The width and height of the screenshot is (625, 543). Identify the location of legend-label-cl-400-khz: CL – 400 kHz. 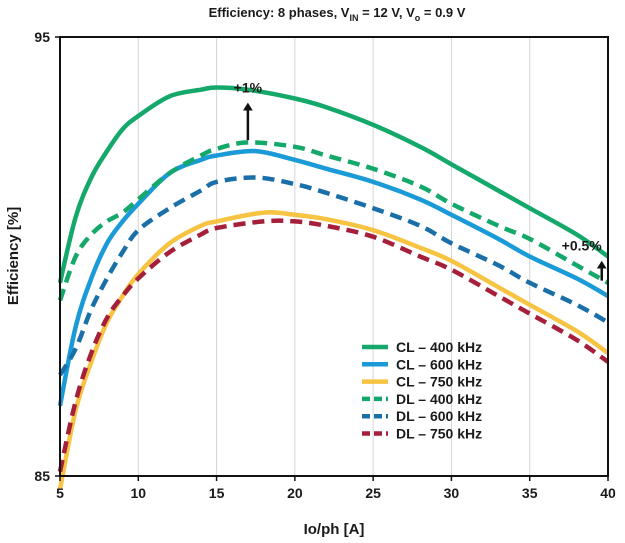
(439, 347).